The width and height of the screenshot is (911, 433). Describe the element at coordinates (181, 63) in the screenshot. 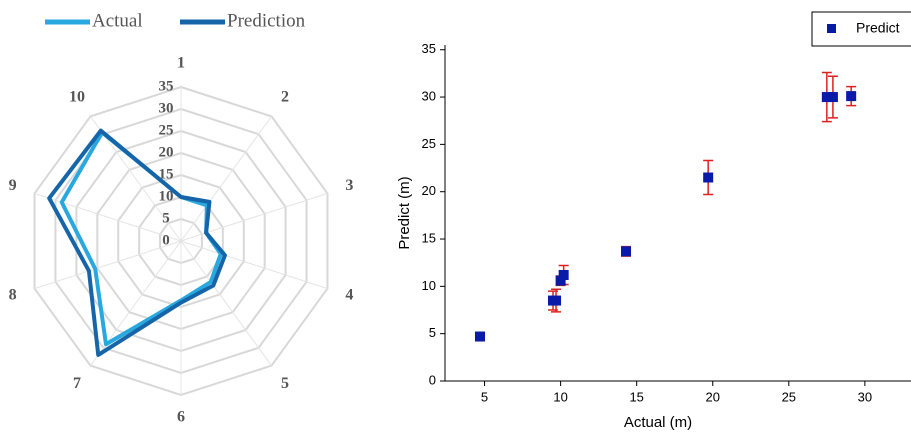

I see `axis-label: 1` at that location.